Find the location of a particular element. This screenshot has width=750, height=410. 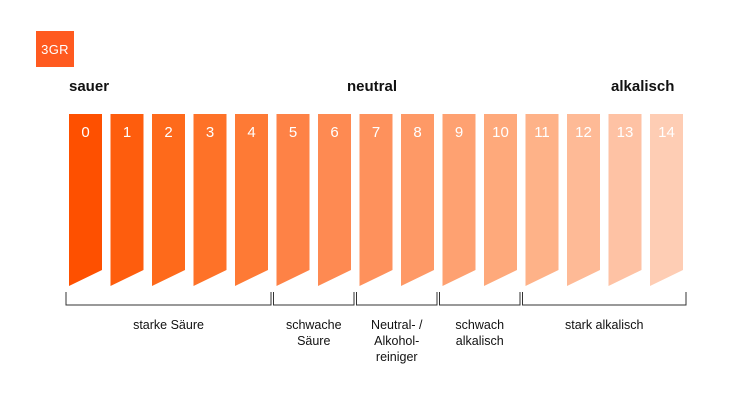

brand-logo: 3GR is located at coordinates (55, 49).